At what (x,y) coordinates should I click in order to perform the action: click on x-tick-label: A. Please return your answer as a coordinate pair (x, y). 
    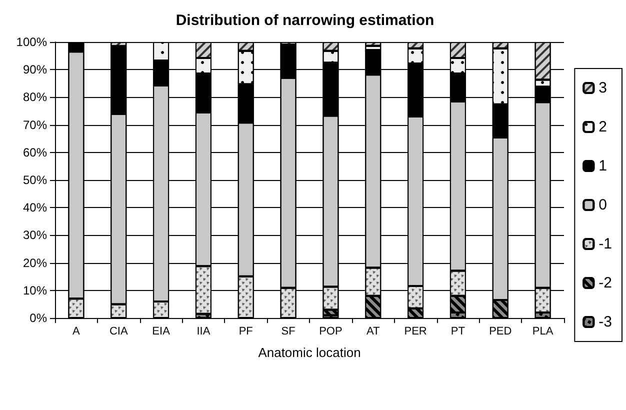
    Looking at the image, I should click on (76, 332).